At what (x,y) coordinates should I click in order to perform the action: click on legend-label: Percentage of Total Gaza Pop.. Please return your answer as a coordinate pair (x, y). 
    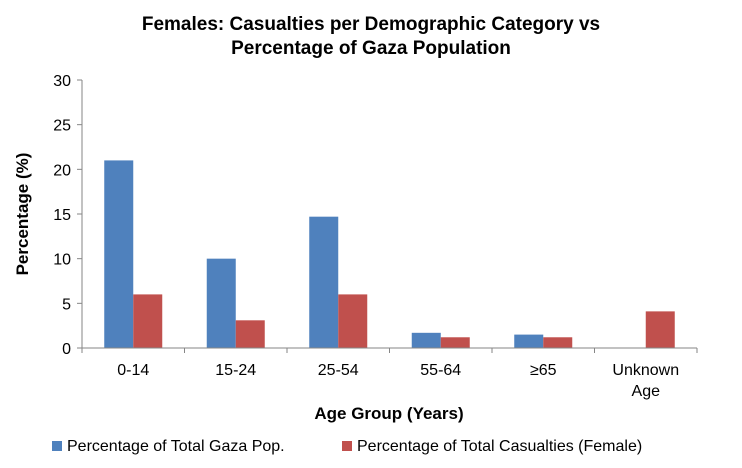
    Looking at the image, I should click on (176, 446).